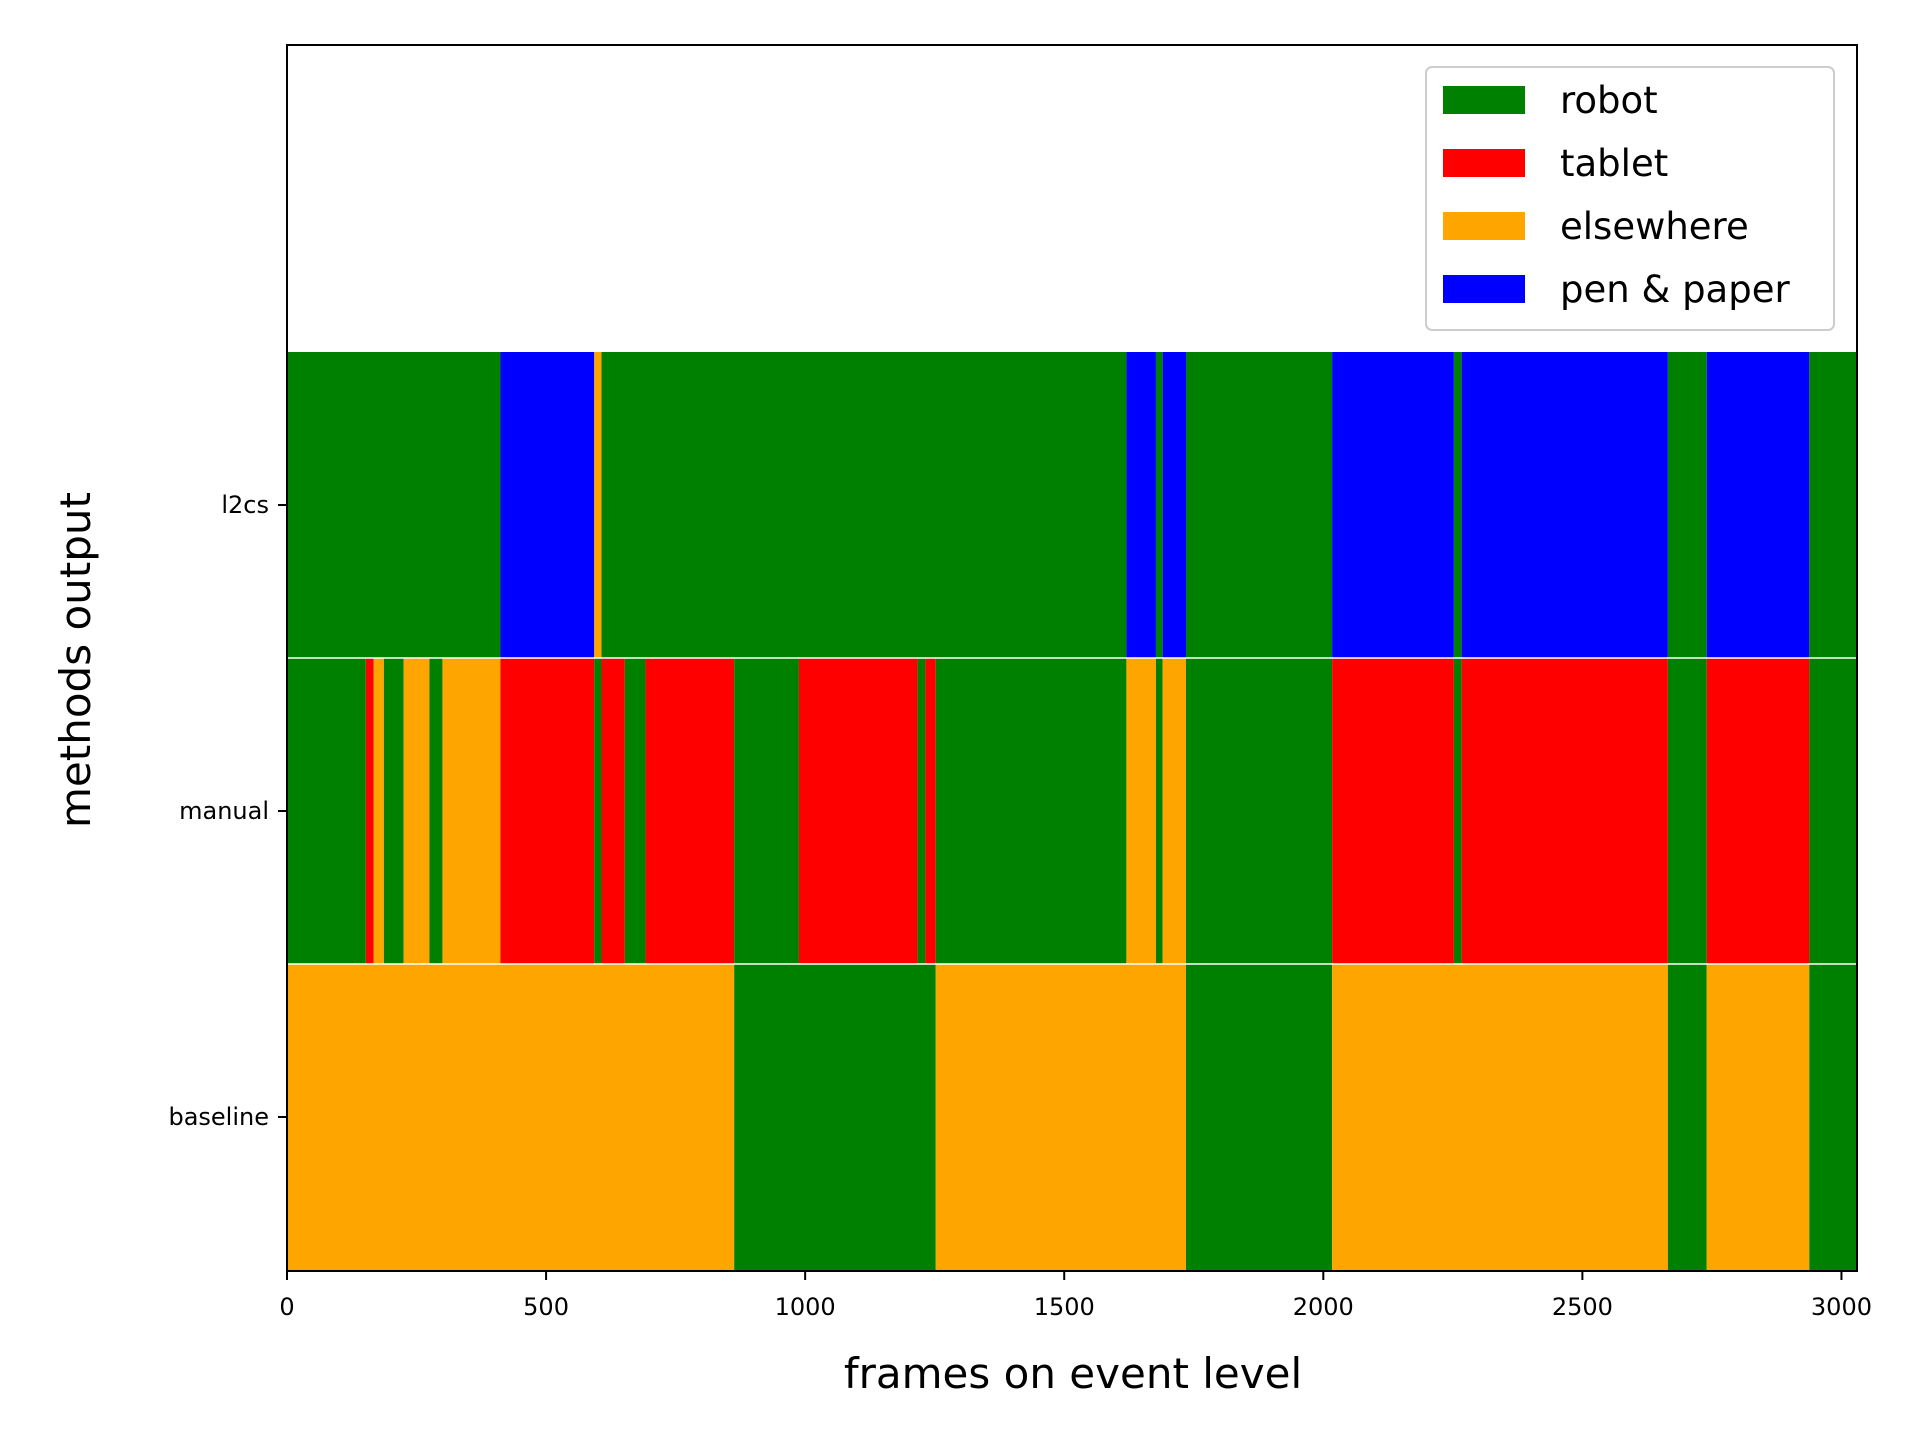 The height and width of the screenshot is (1440, 1920). What do you see at coordinates (1654, 226) in the screenshot?
I see `legend-label-elsewhere: elsewhere` at bounding box center [1654, 226].